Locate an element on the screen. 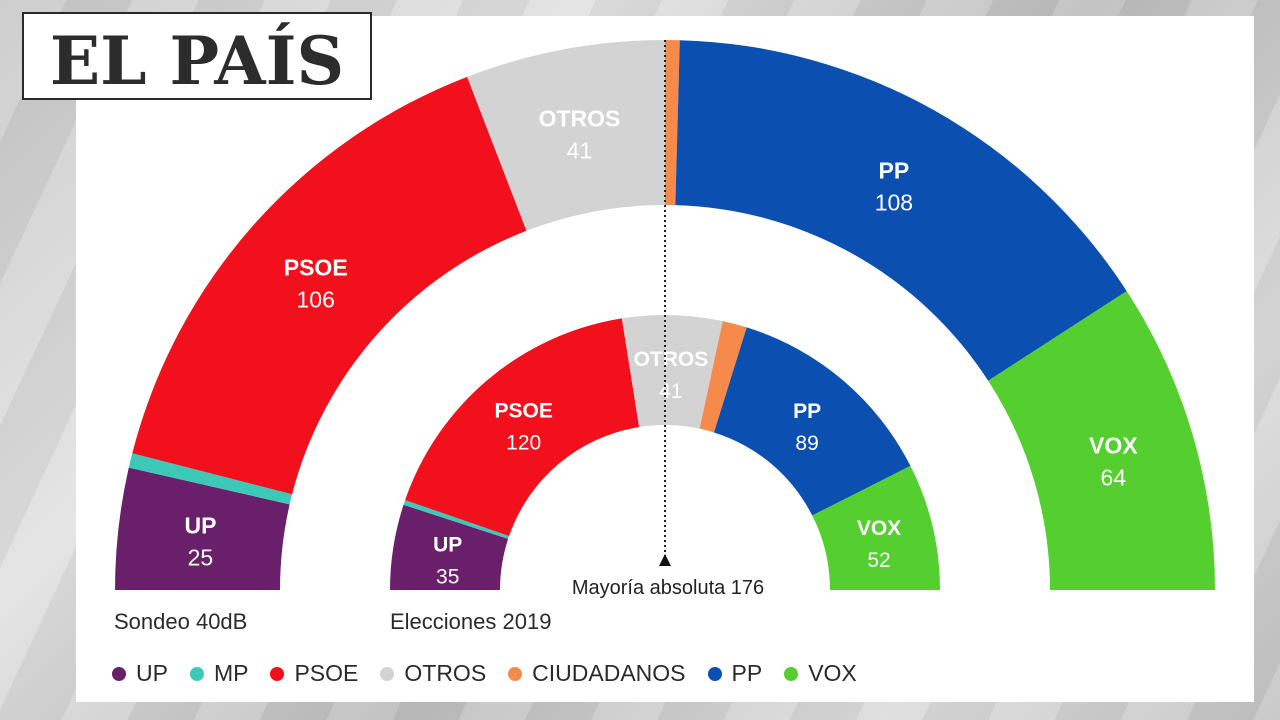 The width and height of the screenshot is (1280, 720). legend-label-up: UP is located at coordinates (152, 673).